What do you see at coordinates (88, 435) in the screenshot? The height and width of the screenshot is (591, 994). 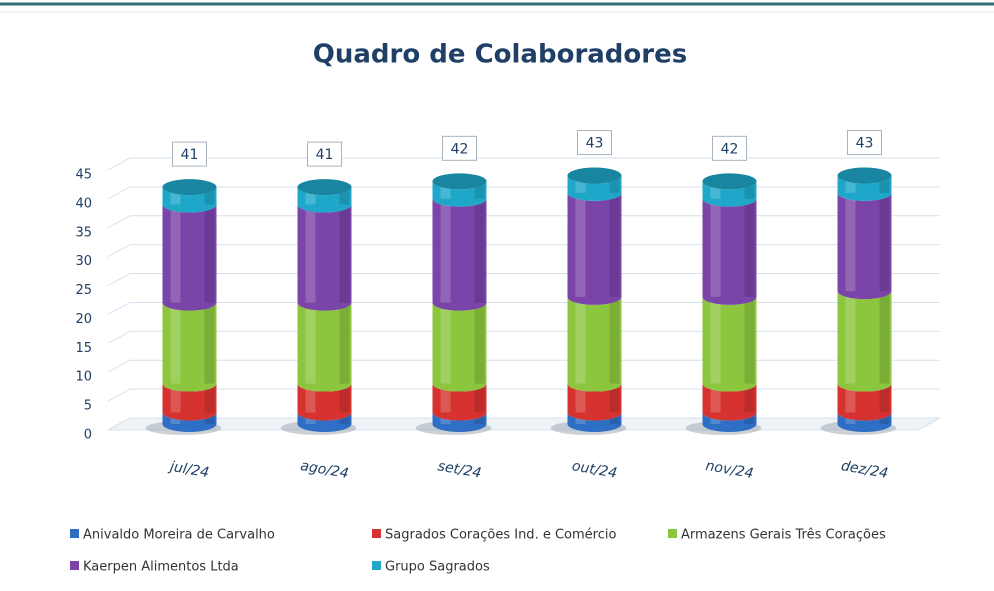 I see `y-tick-label: 0` at bounding box center [88, 435].